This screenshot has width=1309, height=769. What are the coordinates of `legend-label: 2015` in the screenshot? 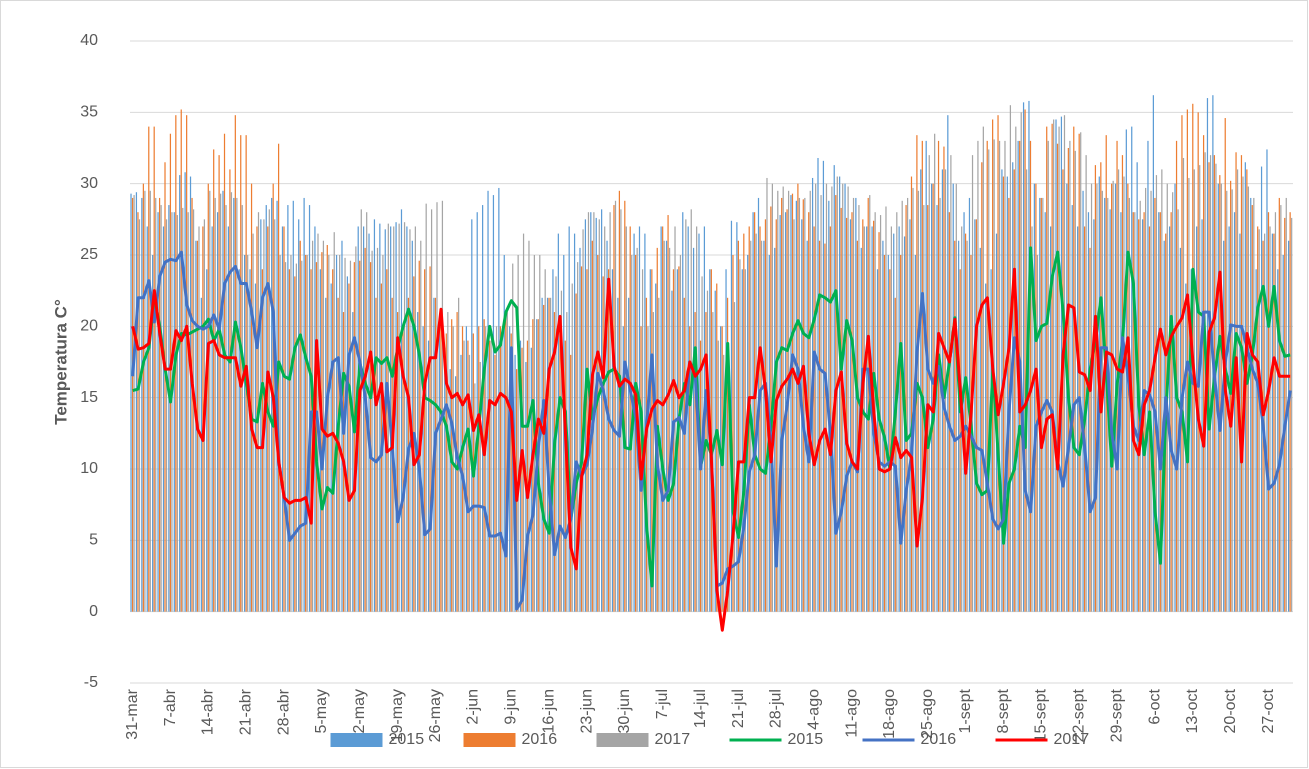 It's located at (407, 739).